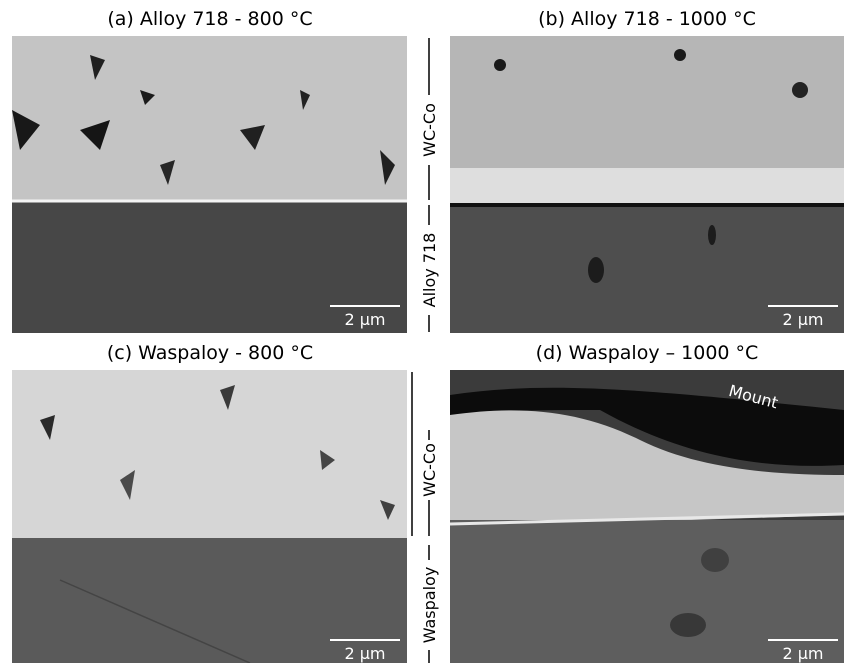  What do you see at coordinates (429, 605) in the screenshot?
I see `side-label: Waspaloy` at bounding box center [429, 605].